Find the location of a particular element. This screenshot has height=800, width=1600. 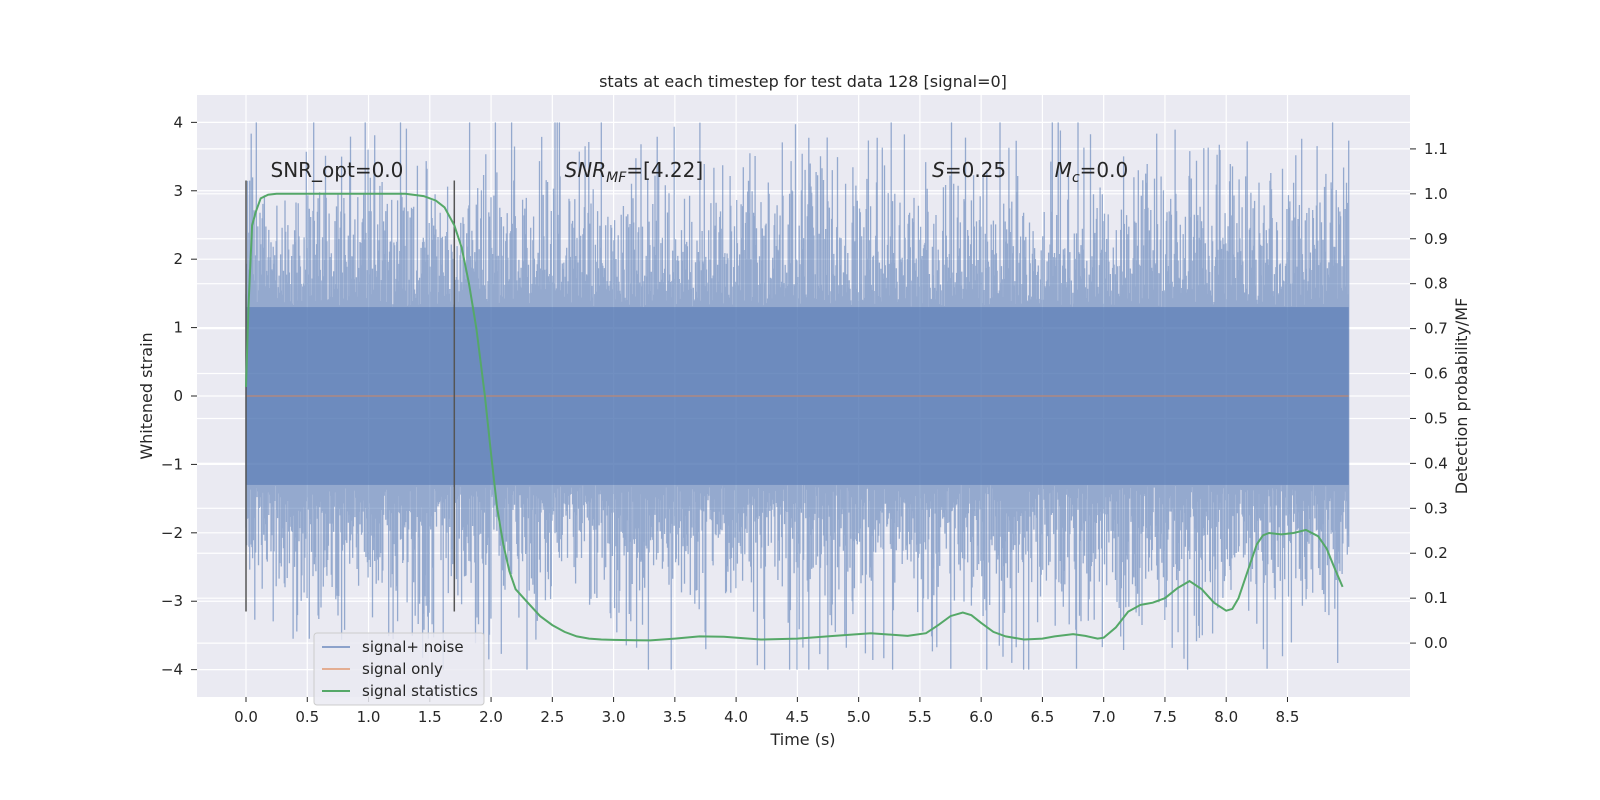

y2-tick-label: 0.2 is located at coordinates (1436, 553).